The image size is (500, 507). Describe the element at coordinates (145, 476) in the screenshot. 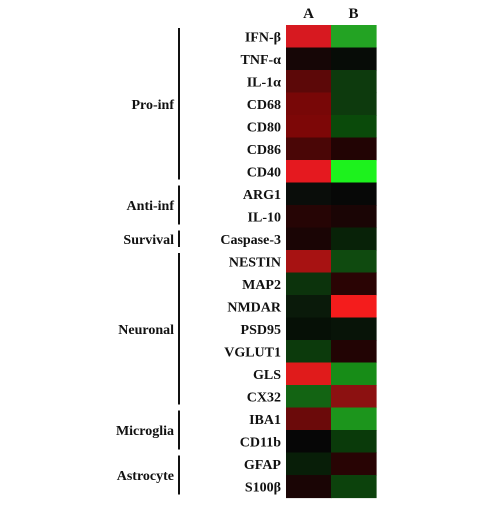

I see `group-label: Astrocyte` at that location.